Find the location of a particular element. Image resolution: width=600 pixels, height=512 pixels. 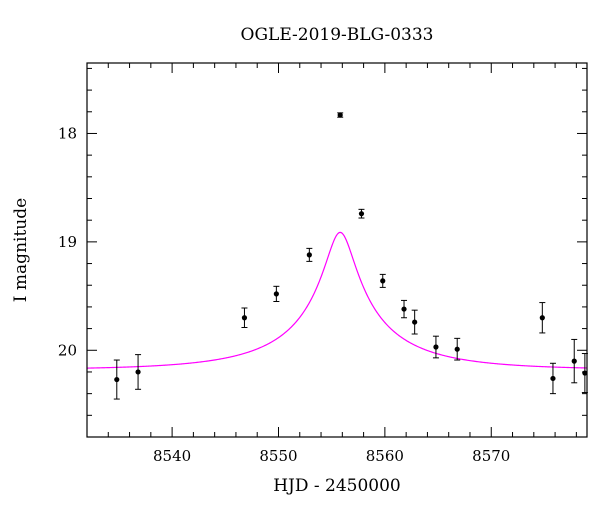

y-axis-label: I magnitude is located at coordinates (21, 250).